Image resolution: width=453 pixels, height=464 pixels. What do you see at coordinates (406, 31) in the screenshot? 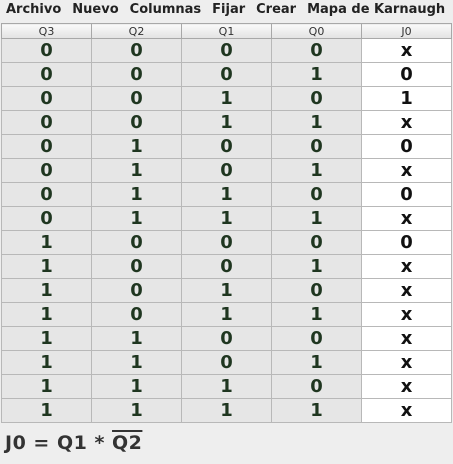
I see `column-header-j0: J0` at bounding box center [406, 31].